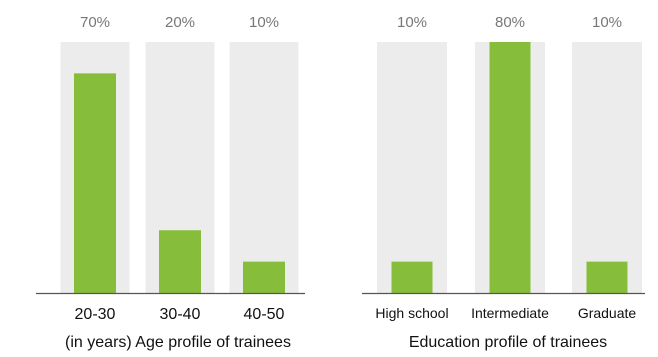 The image size is (658, 357). I want to click on category-tick-label: 20-30, so click(95, 314).